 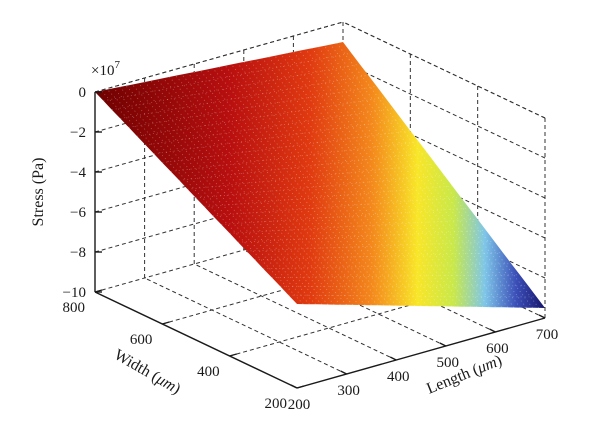 I want to click on z-exponent-label: ×10⁷, so click(x=105, y=69).